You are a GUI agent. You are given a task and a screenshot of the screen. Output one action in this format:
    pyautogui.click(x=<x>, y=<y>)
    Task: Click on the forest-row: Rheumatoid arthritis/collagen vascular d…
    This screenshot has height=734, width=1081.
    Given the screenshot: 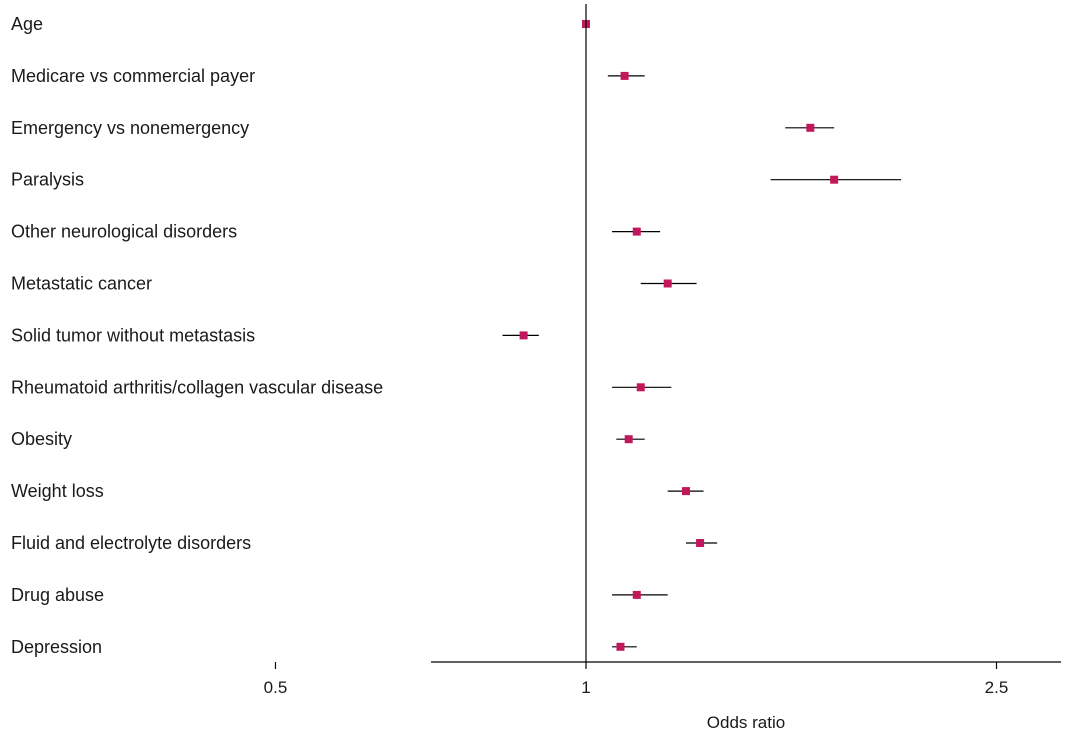 What is the action you would take?
    pyautogui.click(x=341, y=387)
    